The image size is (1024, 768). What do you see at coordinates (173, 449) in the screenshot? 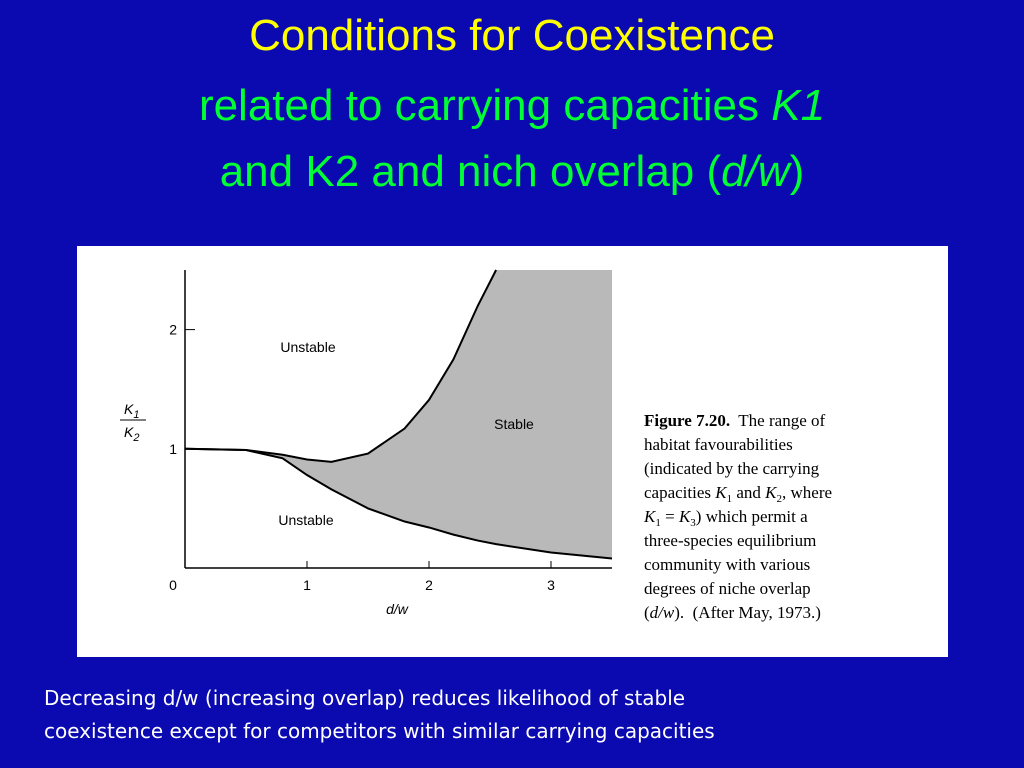
I see `y-tick-label: 1` at bounding box center [173, 449].